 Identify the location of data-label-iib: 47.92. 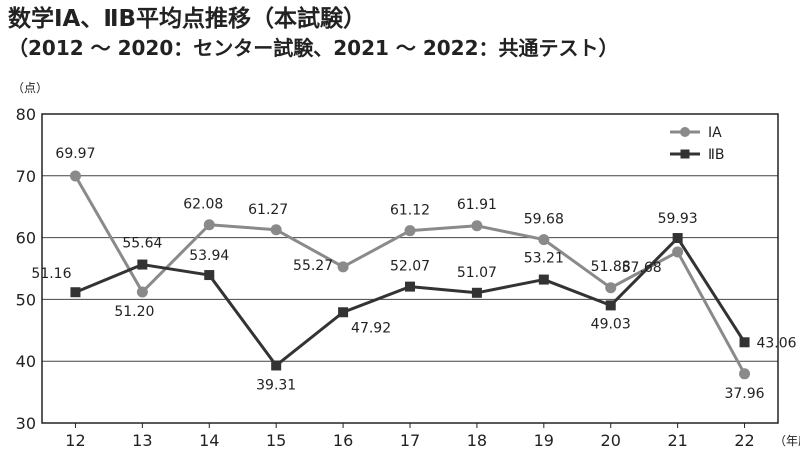
(371, 328).